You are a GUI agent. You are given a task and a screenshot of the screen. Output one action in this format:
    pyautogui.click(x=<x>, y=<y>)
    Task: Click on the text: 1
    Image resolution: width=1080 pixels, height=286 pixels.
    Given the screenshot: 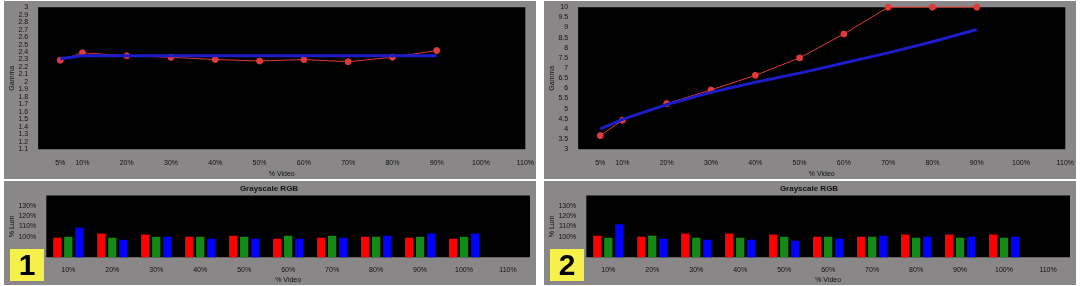 What is the action you would take?
    pyautogui.click(x=27, y=264)
    